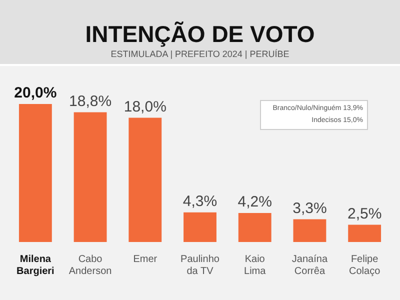 This screenshot has width=400, height=300. Describe the element at coordinates (255, 265) in the screenshot. I see `x-tick-label: Kaio Lima` at that location.